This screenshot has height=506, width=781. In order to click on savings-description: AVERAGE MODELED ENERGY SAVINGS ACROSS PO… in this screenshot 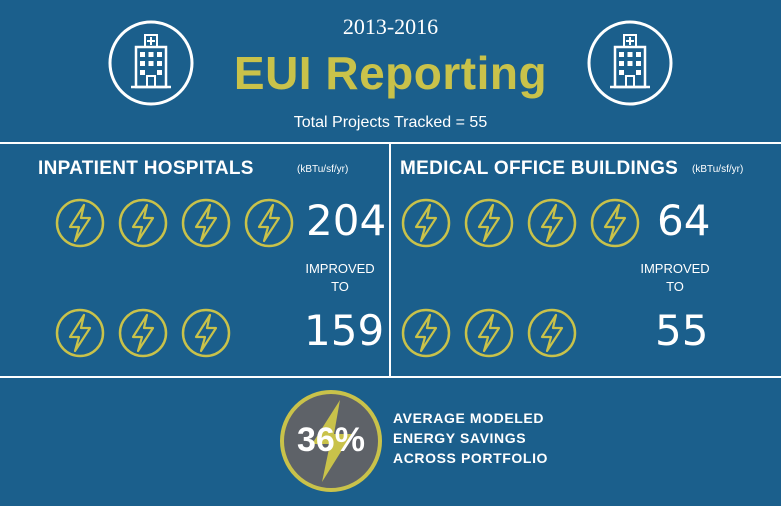, I will do `click(470, 438)`.